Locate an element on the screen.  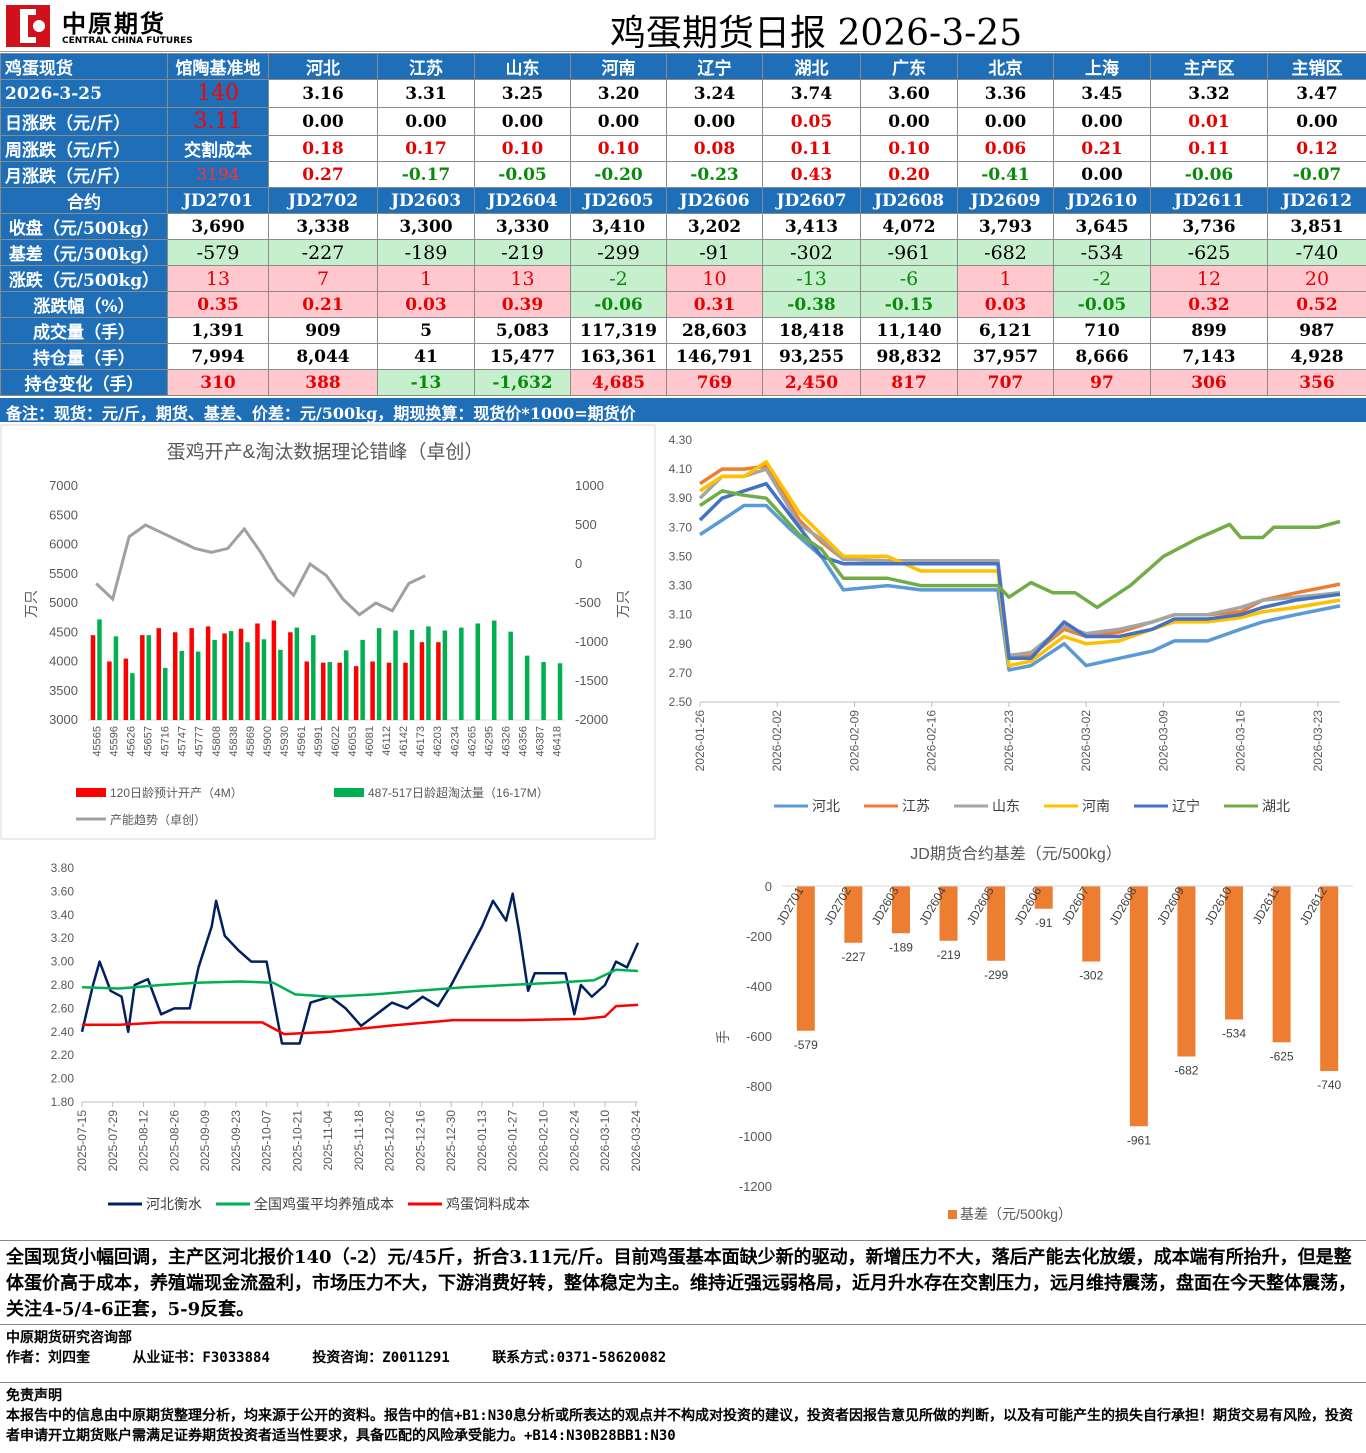
futures-cell: 7,143 is located at coordinates (1209, 356).